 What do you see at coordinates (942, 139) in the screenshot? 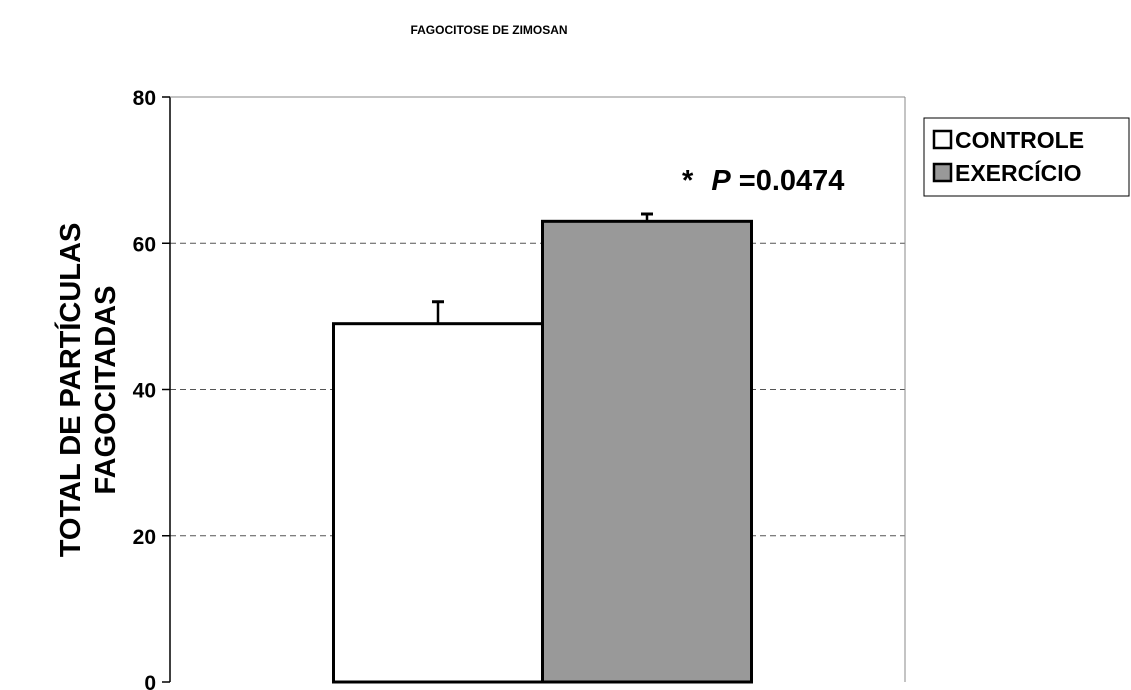
I see `legend-swatch-controle` at bounding box center [942, 139].